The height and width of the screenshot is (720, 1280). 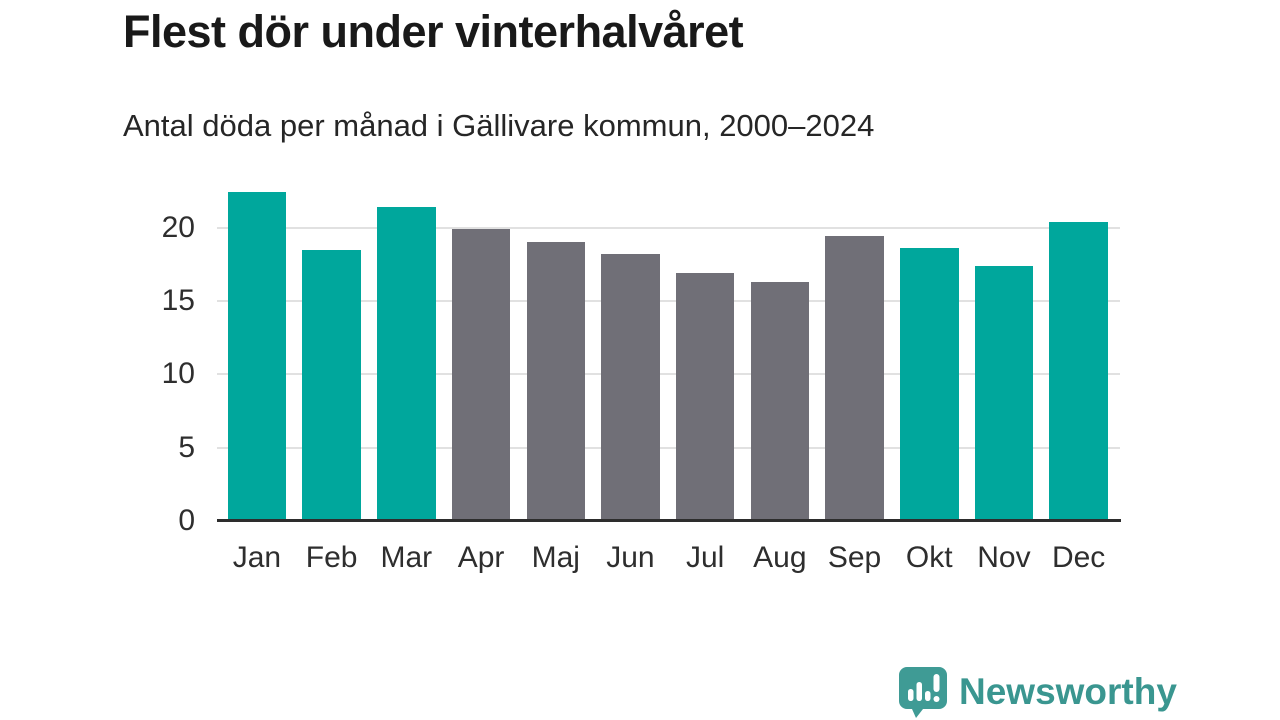 I want to click on x-tick-label-apr: Apr, so click(x=481, y=557).